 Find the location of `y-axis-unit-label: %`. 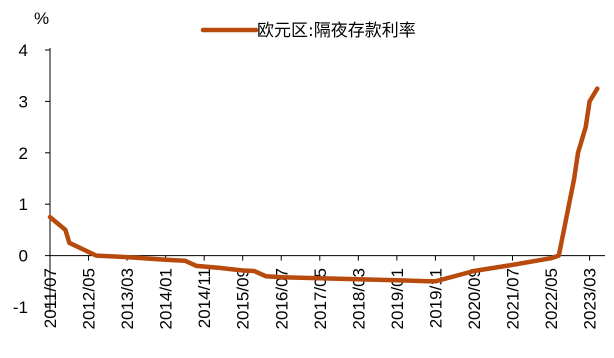

y-axis-unit-label: % is located at coordinates (41, 18).